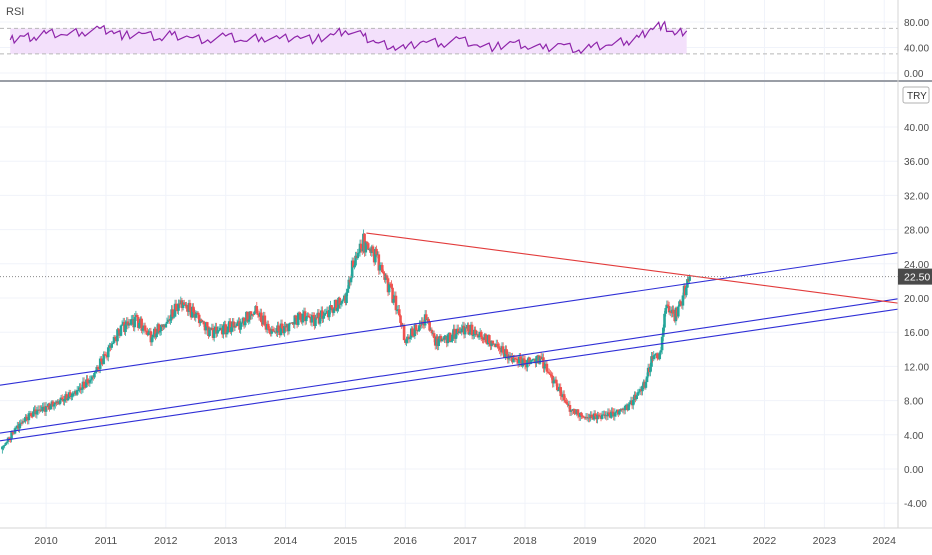 The image size is (932, 555). What do you see at coordinates (916, 196) in the screenshot?
I see `price-axis-tick-label: 32.00` at bounding box center [916, 196].